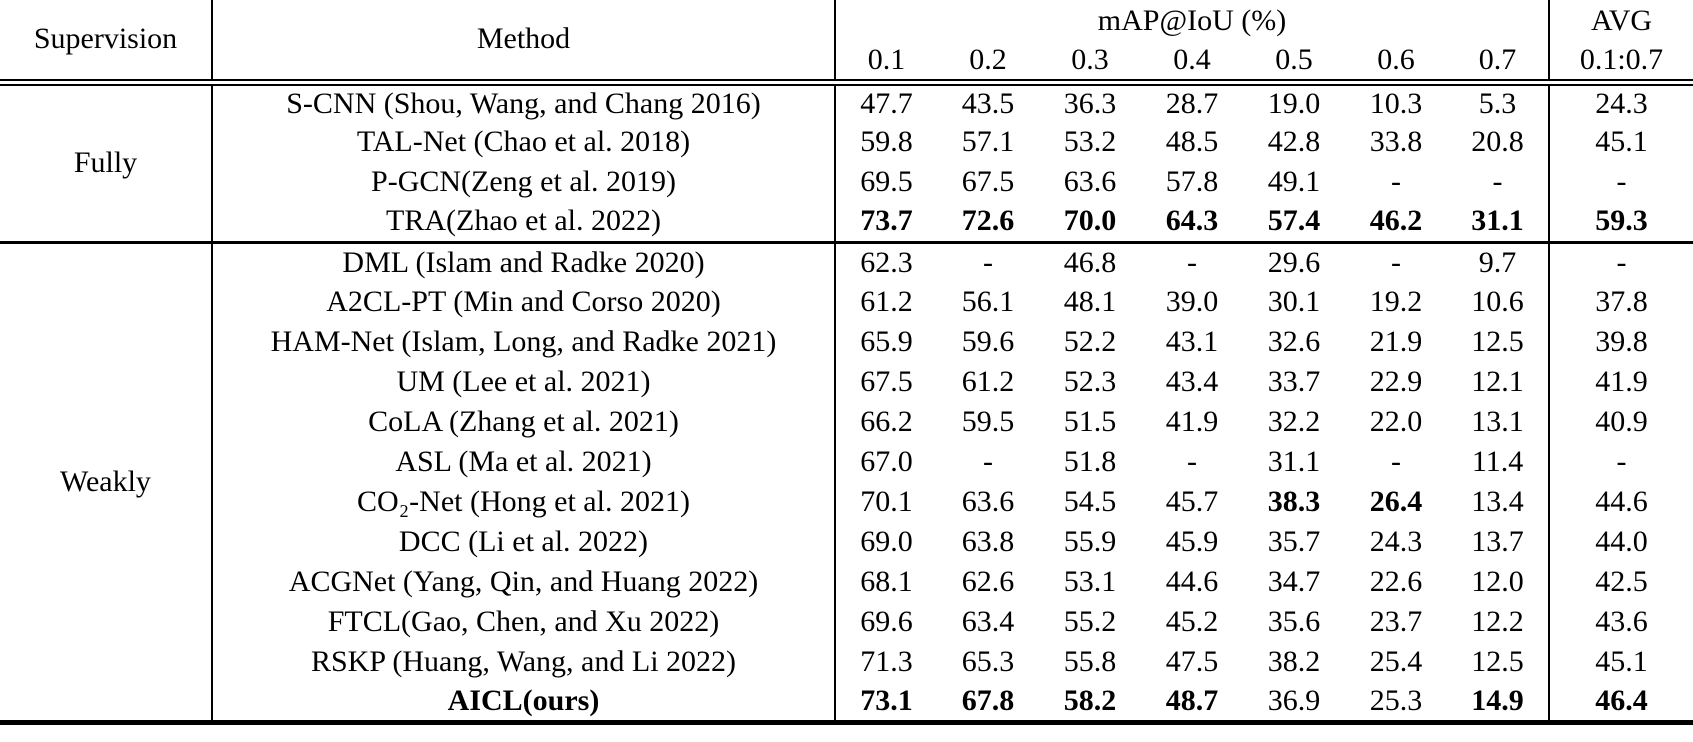 The width and height of the screenshot is (1693, 742). I want to click on value-cell: 22.6, so click(1396, 581).